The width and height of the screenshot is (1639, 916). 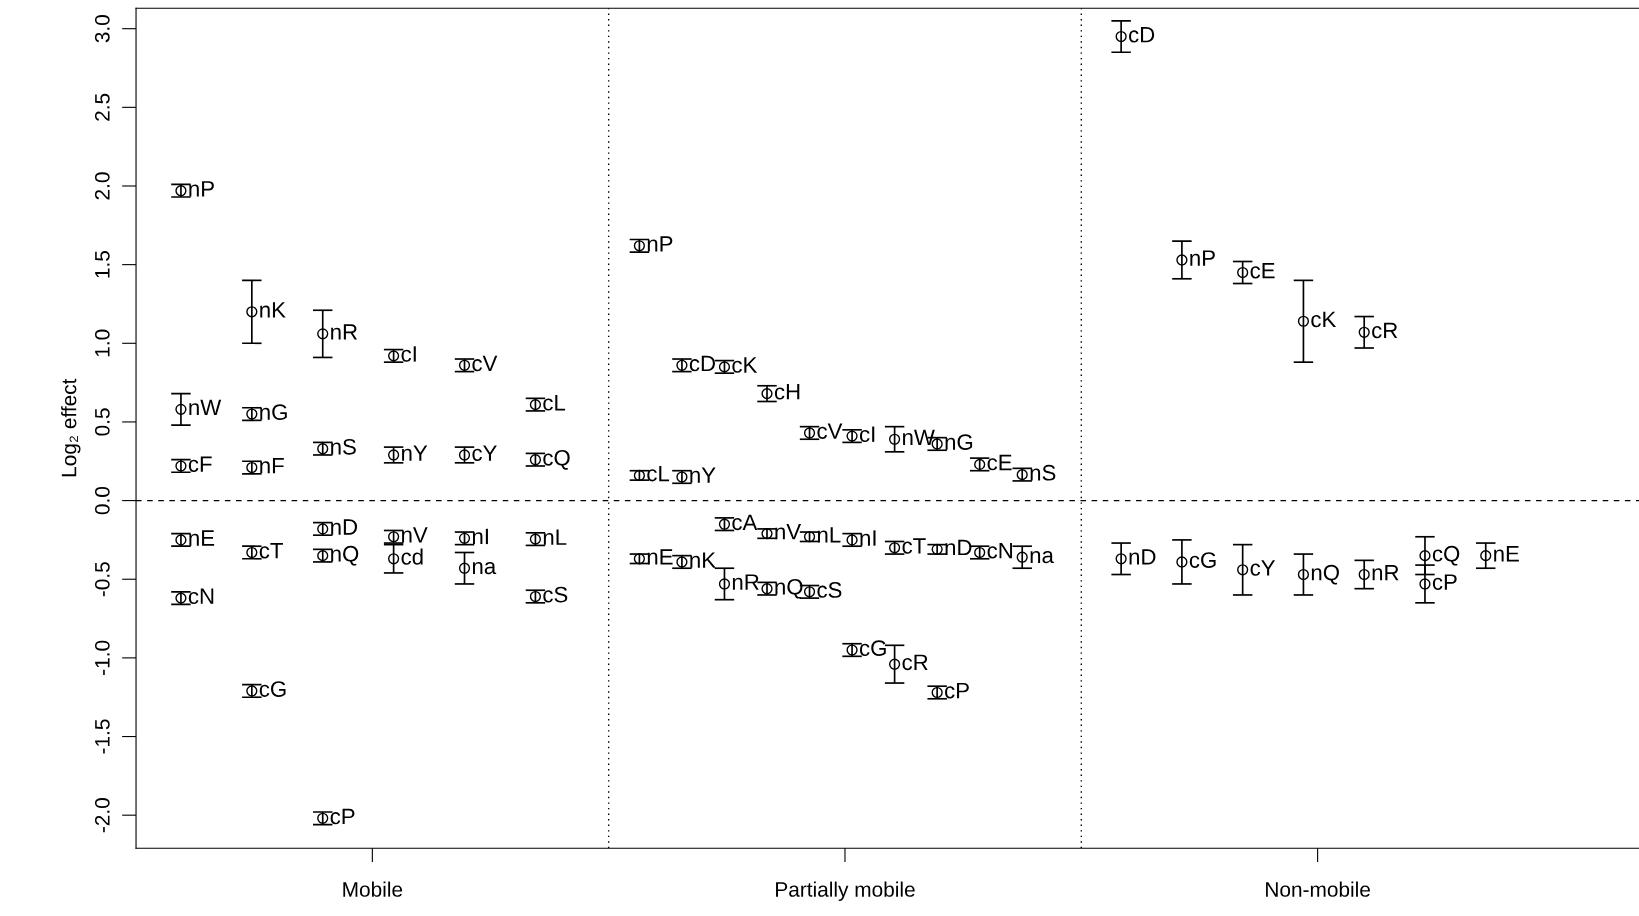 I want to click on x-tick-label: Non-mobile, so click(x=1318, y=889).